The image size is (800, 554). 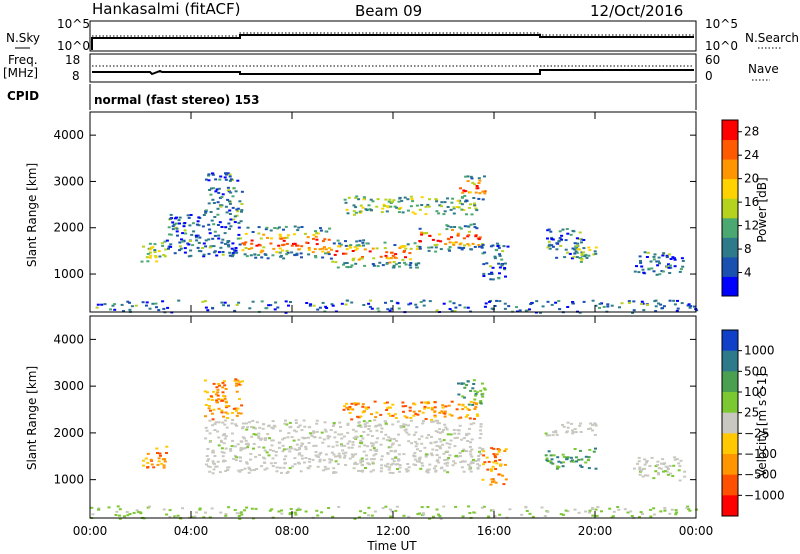 What do you see at coordinates (636, 11) in the screenshot?
I see `date-title: 12/Oct/2016` at bounding box center [636, 11].